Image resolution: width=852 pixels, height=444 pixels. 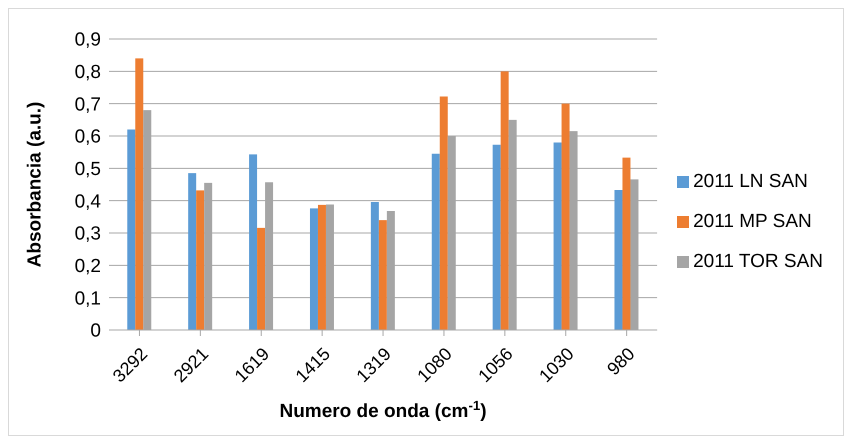 What do you see at coordinates (752, 221) in the screenshot?
I see `legend-label: 2011 MP SAN` at bounding box center [752, 221].